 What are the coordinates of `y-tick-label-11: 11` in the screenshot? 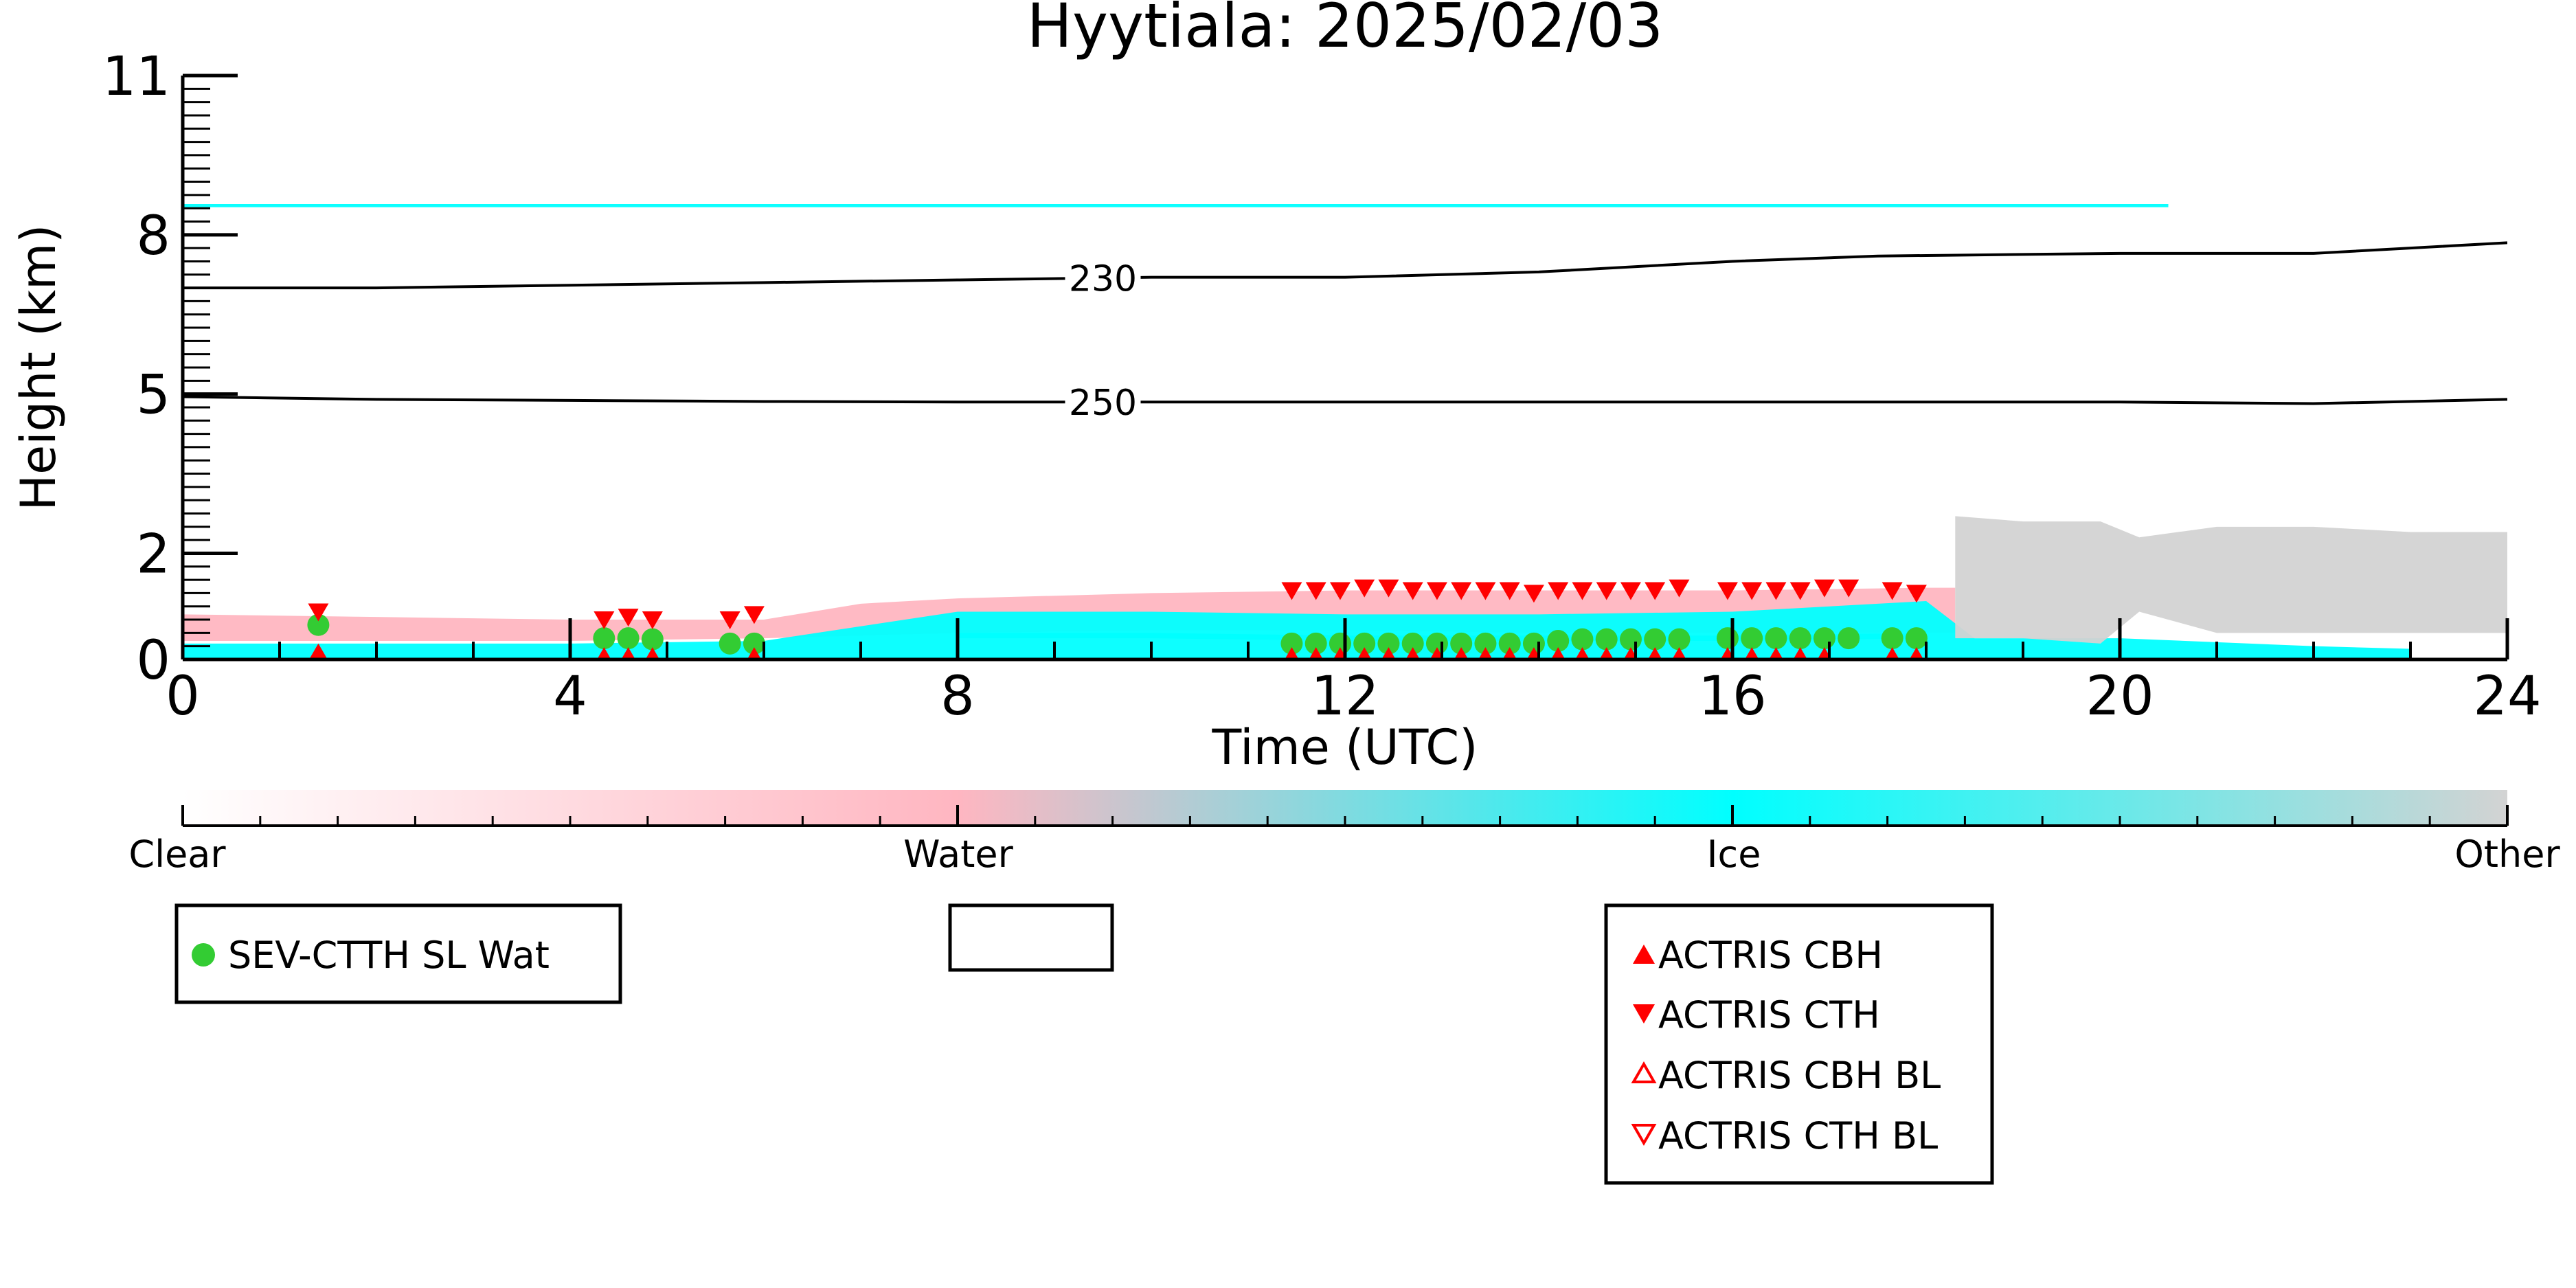 It's located at (136, 77).